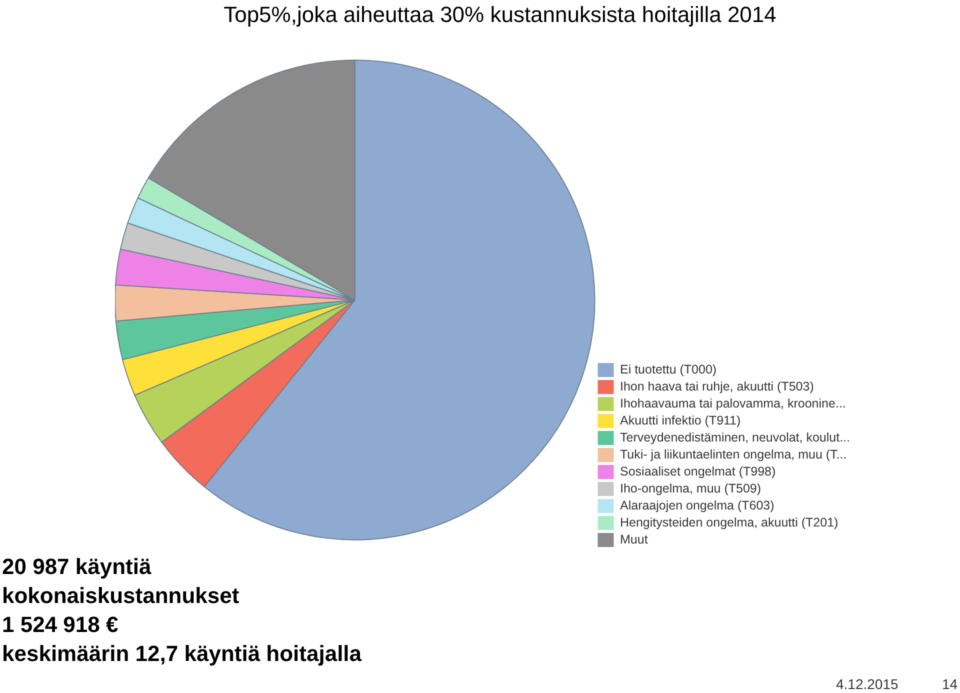 The width and height of the screenshot is (960, 693). Describe the element at coordinates (668, 369) in the screenshot. I see `legend-label: Ei tuotettu (T000)` at that location.